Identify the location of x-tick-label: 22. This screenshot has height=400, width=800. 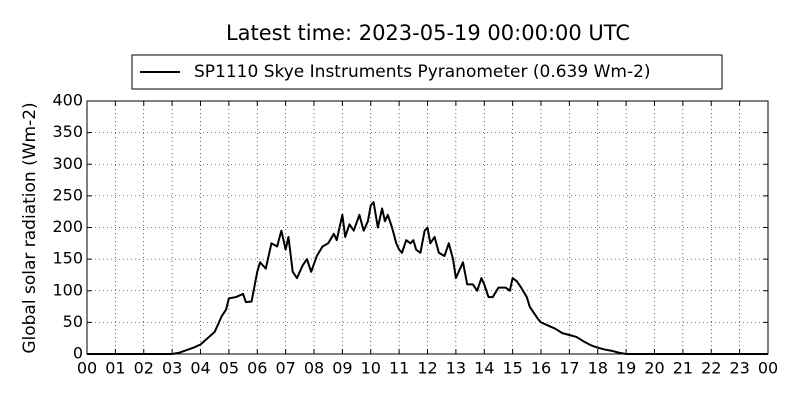
(711, 368).